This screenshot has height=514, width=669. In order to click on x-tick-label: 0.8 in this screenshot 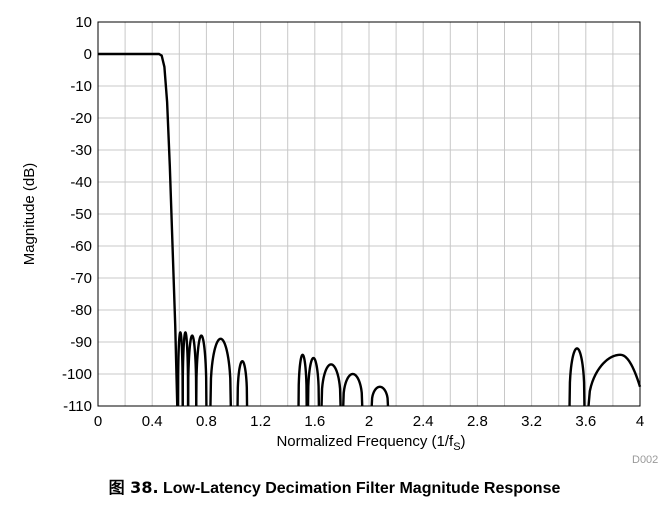, I will do `click(206, 421)`.